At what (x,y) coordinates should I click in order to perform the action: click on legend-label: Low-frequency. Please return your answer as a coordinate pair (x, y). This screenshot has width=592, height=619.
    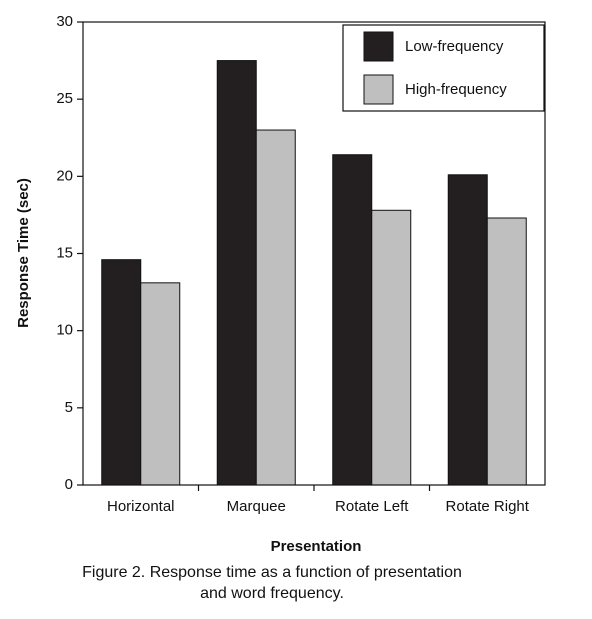
    Looking at the image, I should click on (454, 46).